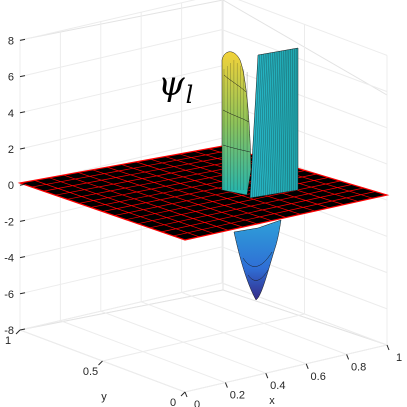 Image resolution: width=407 pixels, height=407 pixels. Describe the element at coordinates (9, 222) in the screenshot. I see `z-tick-label: -2` at that location.